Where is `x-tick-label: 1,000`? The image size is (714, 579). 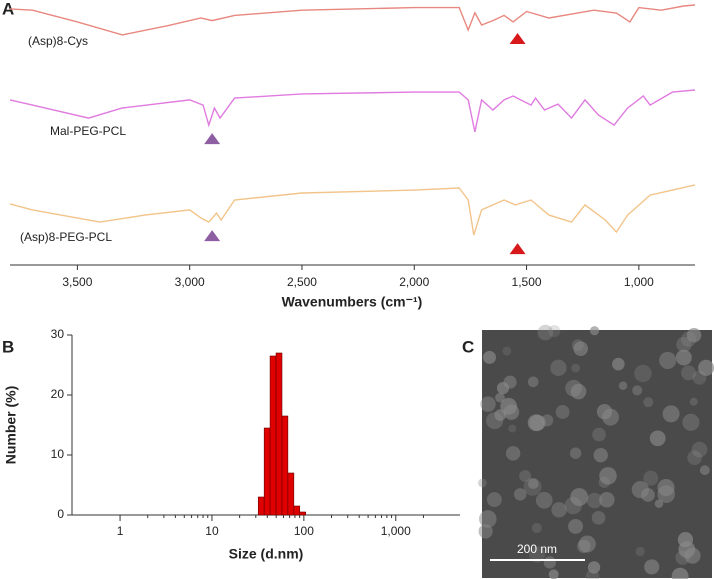 x-tick-label: 1,000 is located at coordinates (639, 282).